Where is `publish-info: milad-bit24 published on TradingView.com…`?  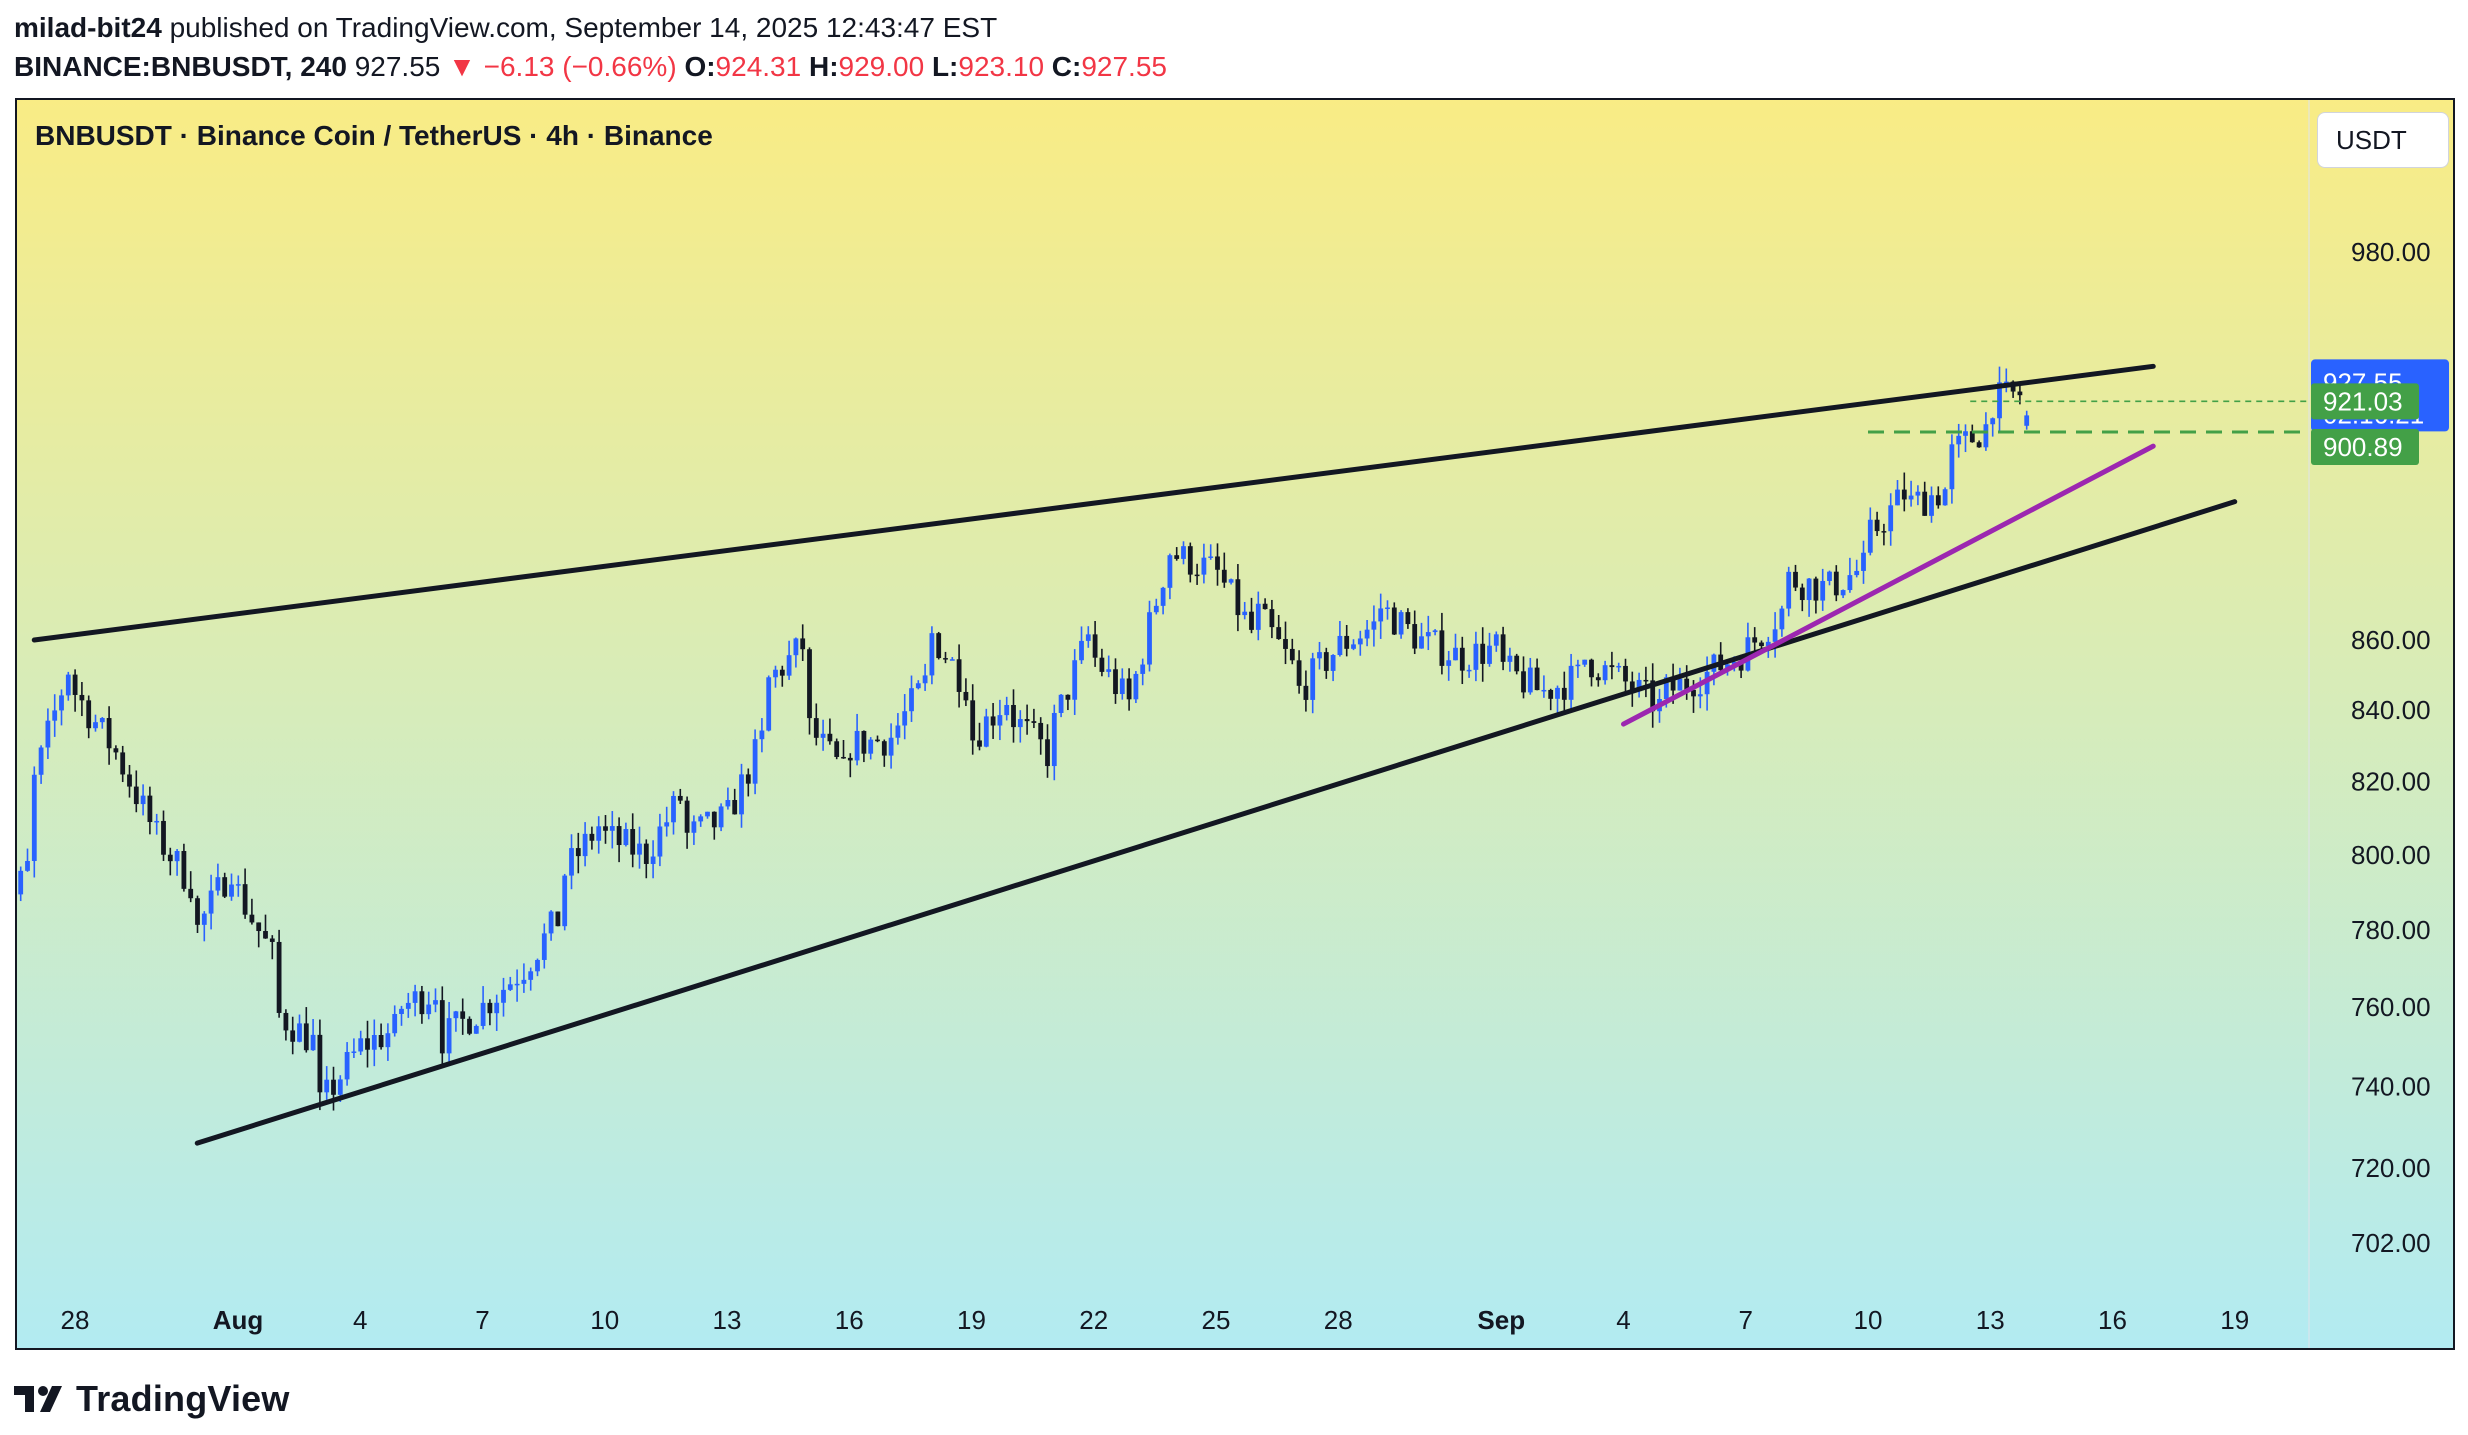
publish-info: milad-bit24 published on TradingView.com… is located at coordinates (505, 28).